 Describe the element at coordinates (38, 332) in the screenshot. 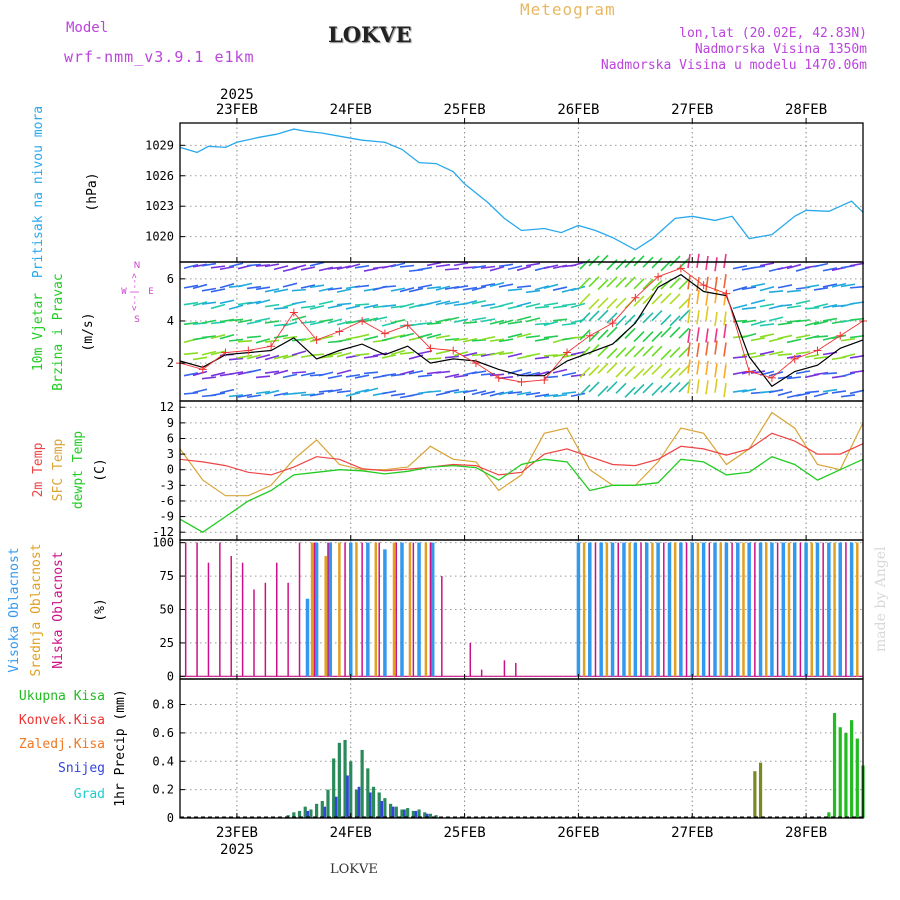

I see `wind-label-1: 10m Vjetar` at that location.